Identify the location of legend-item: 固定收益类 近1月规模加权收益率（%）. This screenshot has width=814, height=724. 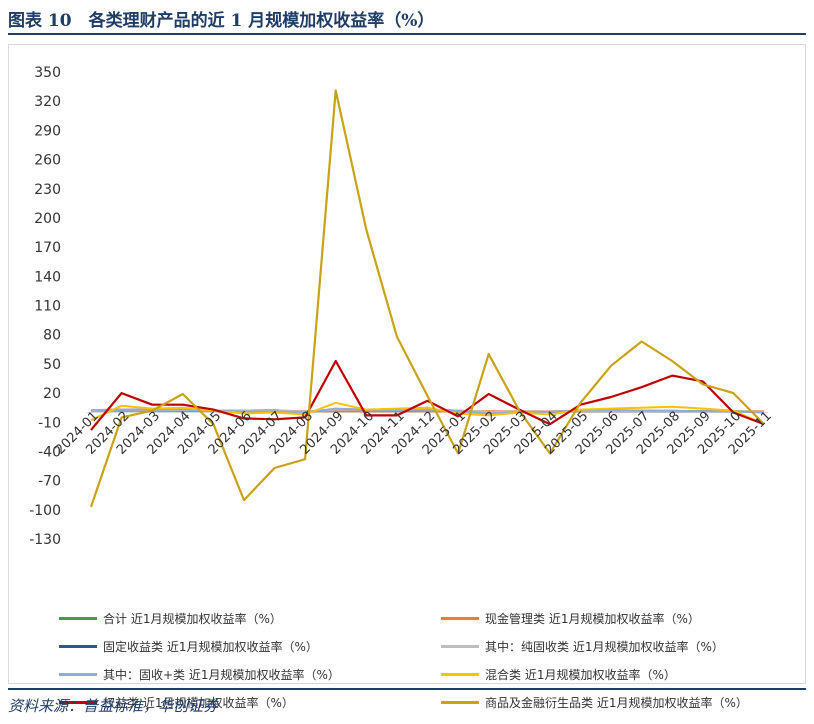
(188, 646).